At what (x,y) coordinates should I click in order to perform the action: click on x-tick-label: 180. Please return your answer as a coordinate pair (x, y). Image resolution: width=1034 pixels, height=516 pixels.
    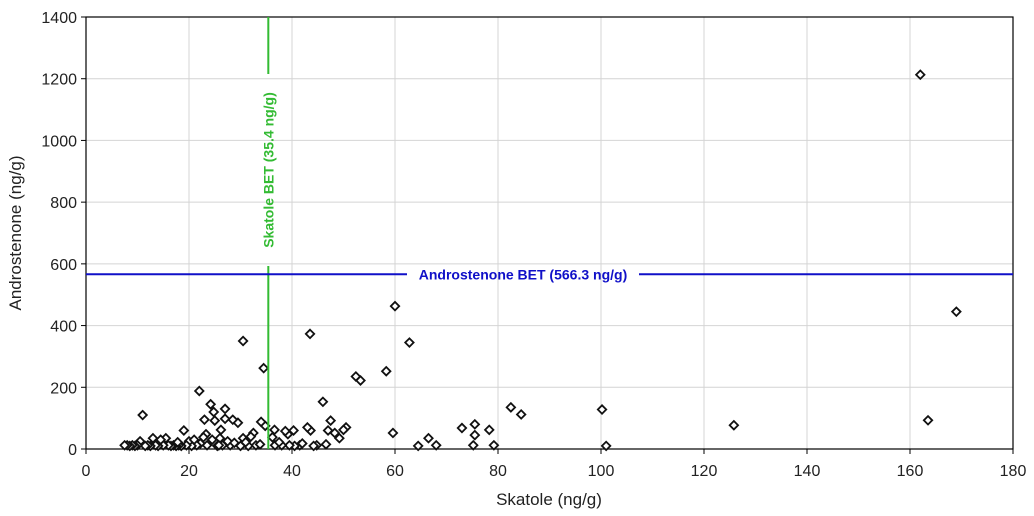
    Looking at the image, I should click on (1013, 471).